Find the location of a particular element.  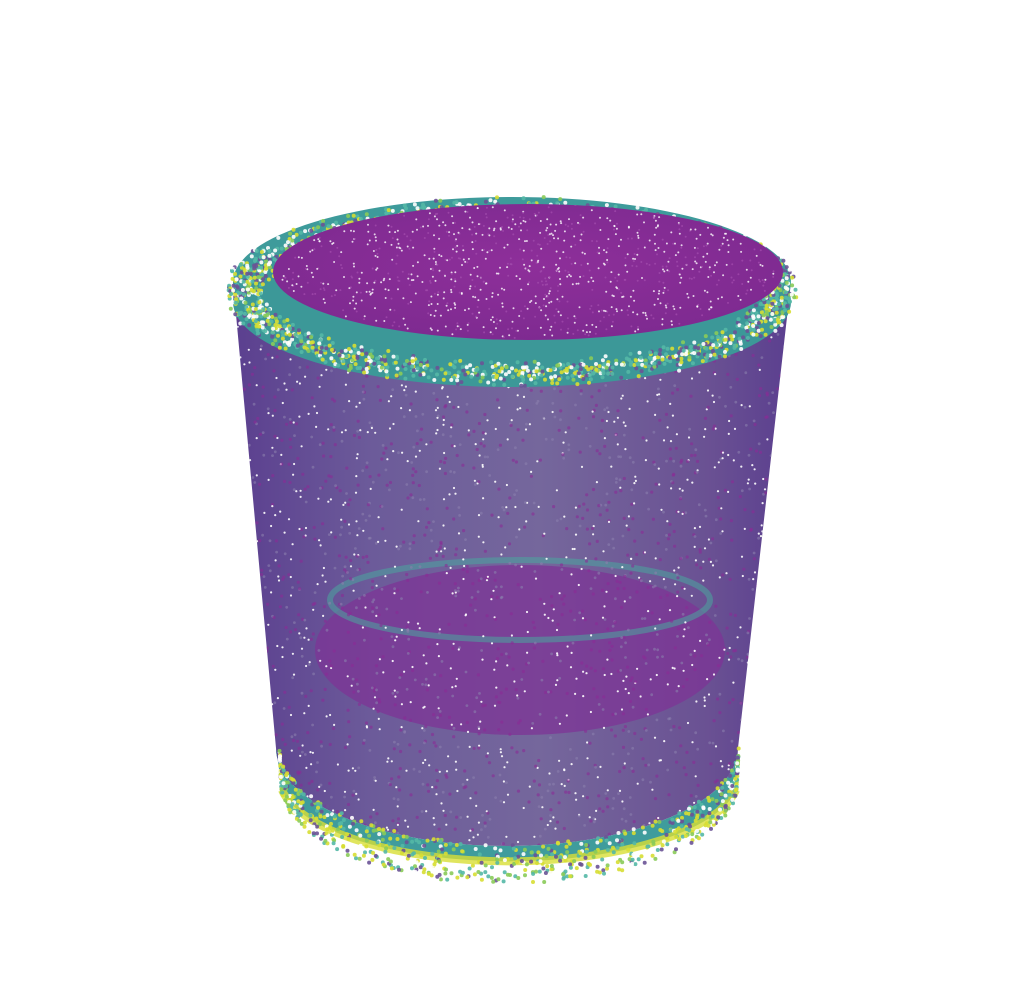

inner-core-top is located at coordinates (528, 272).